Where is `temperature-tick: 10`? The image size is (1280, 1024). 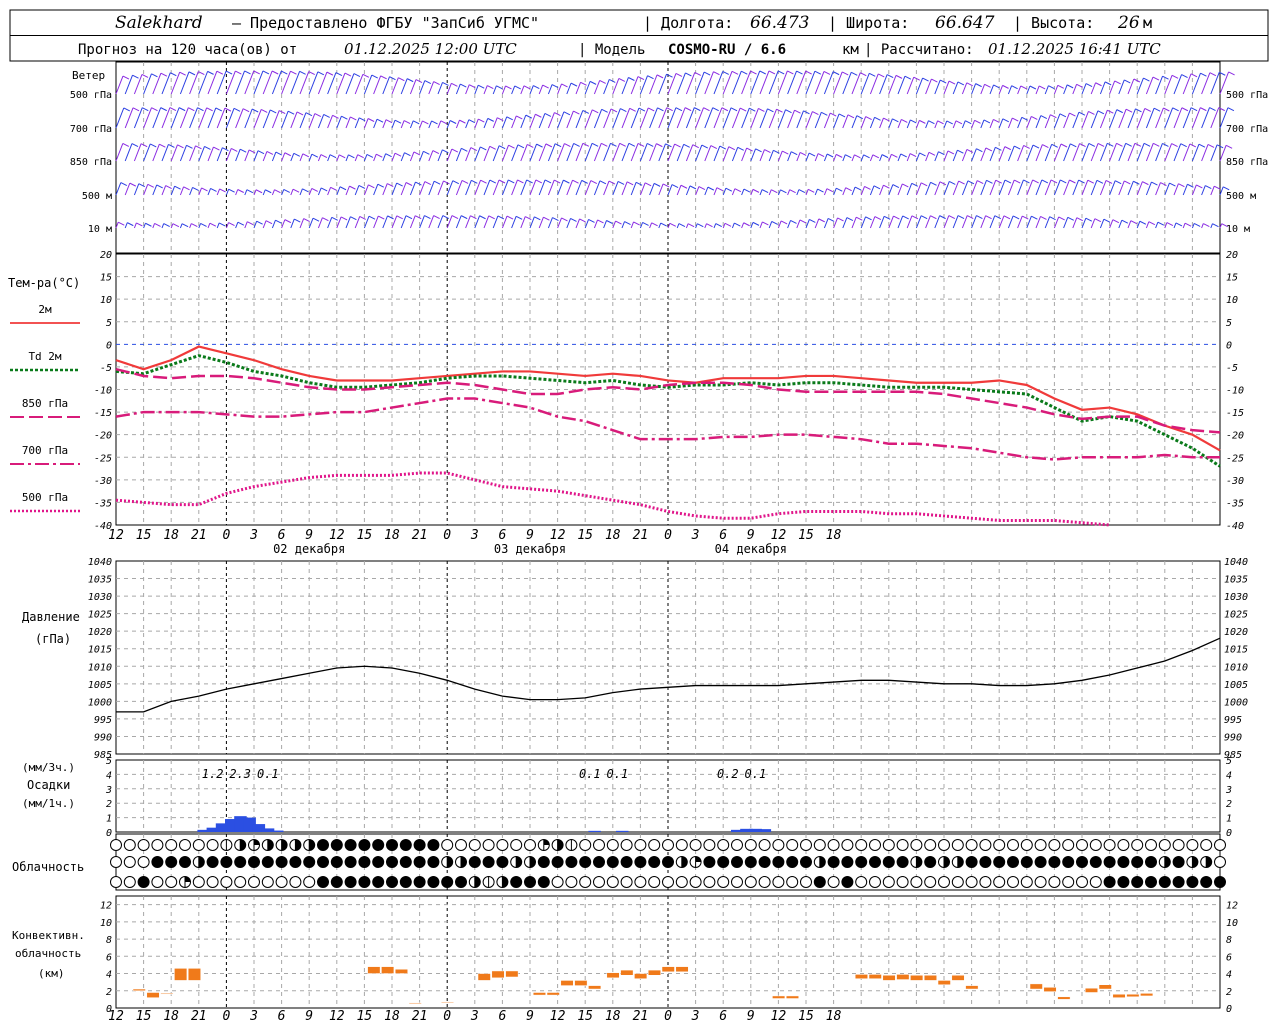
temperature-tick: 10 is located at coordinates (106, 300).